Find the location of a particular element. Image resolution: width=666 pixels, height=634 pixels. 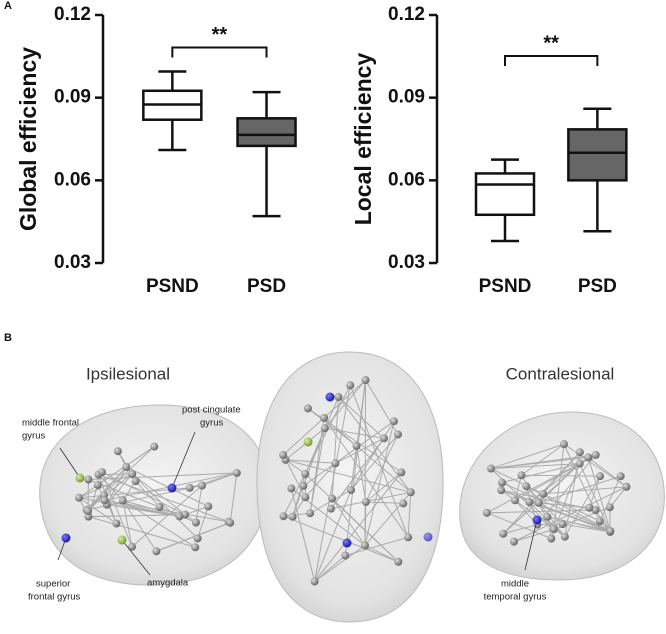

brain-title: Contralesional is located at coordinates (560, 373).